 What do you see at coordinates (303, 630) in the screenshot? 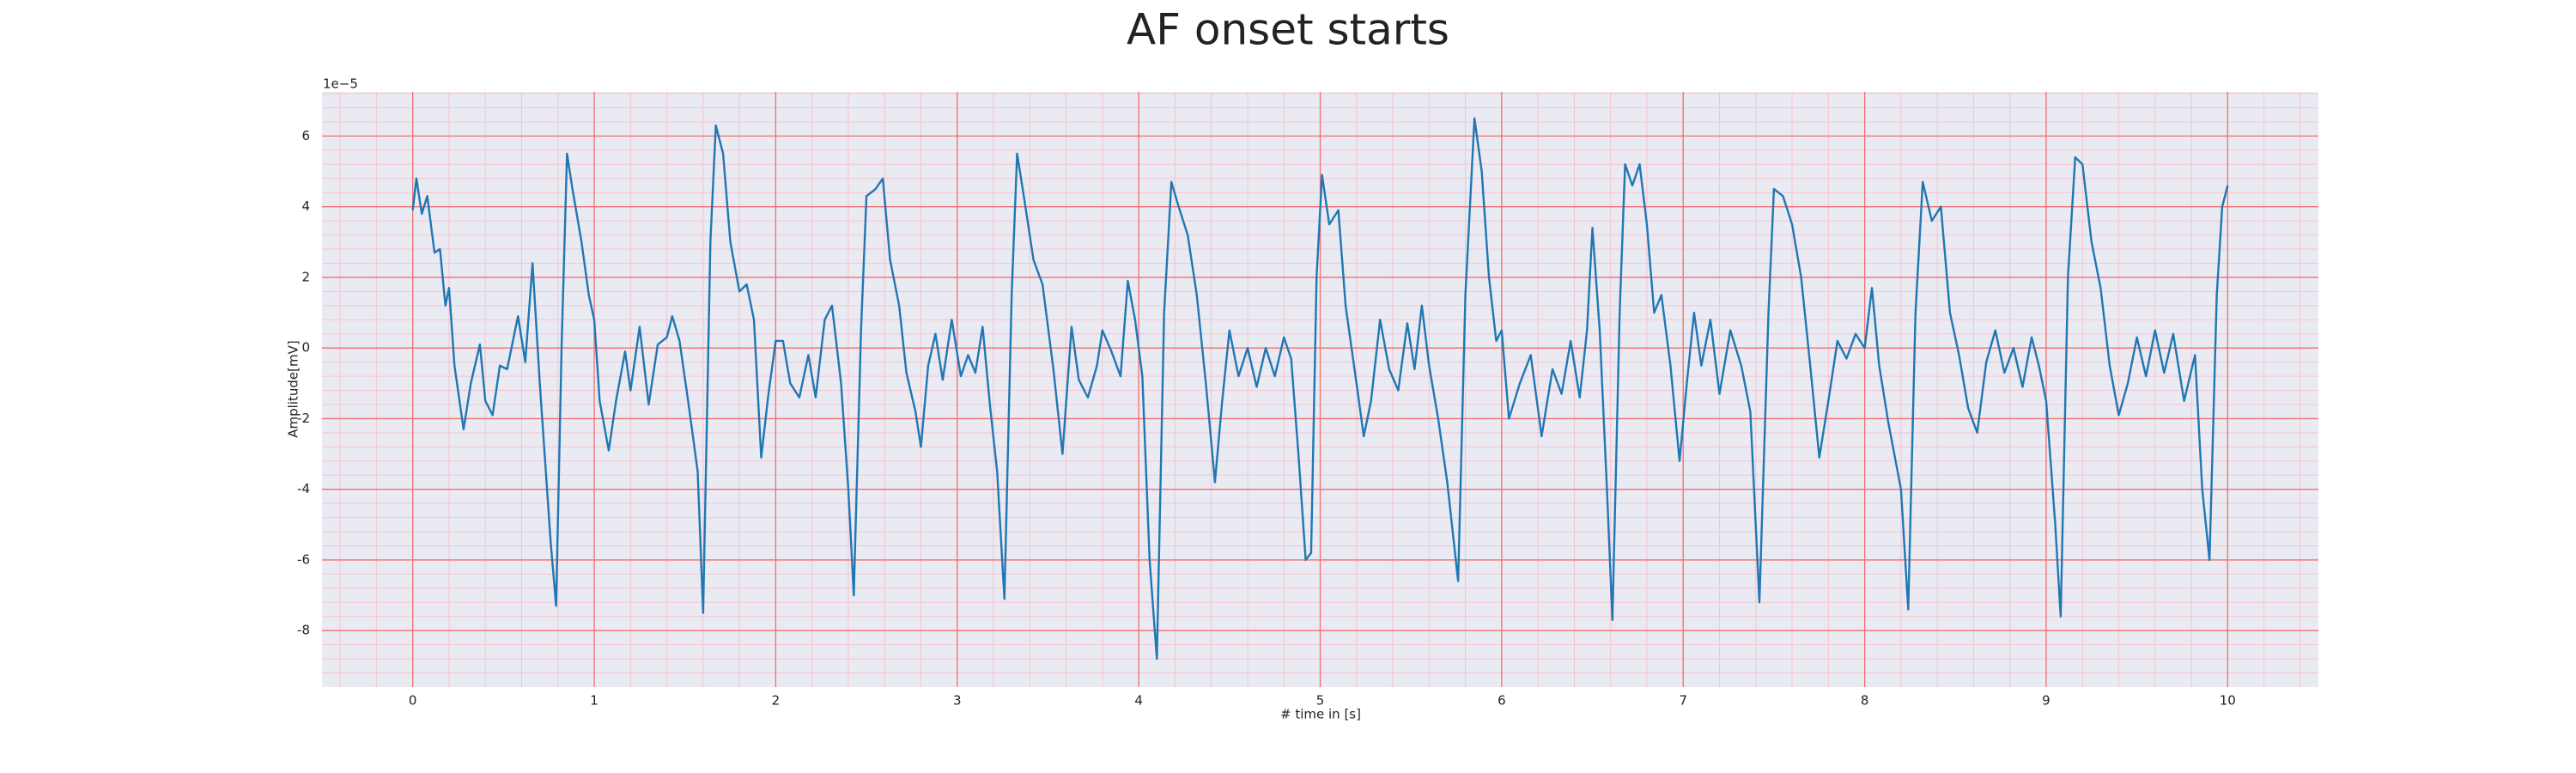
I see `y-tick-label: -8` at bounding box center [303, 630].